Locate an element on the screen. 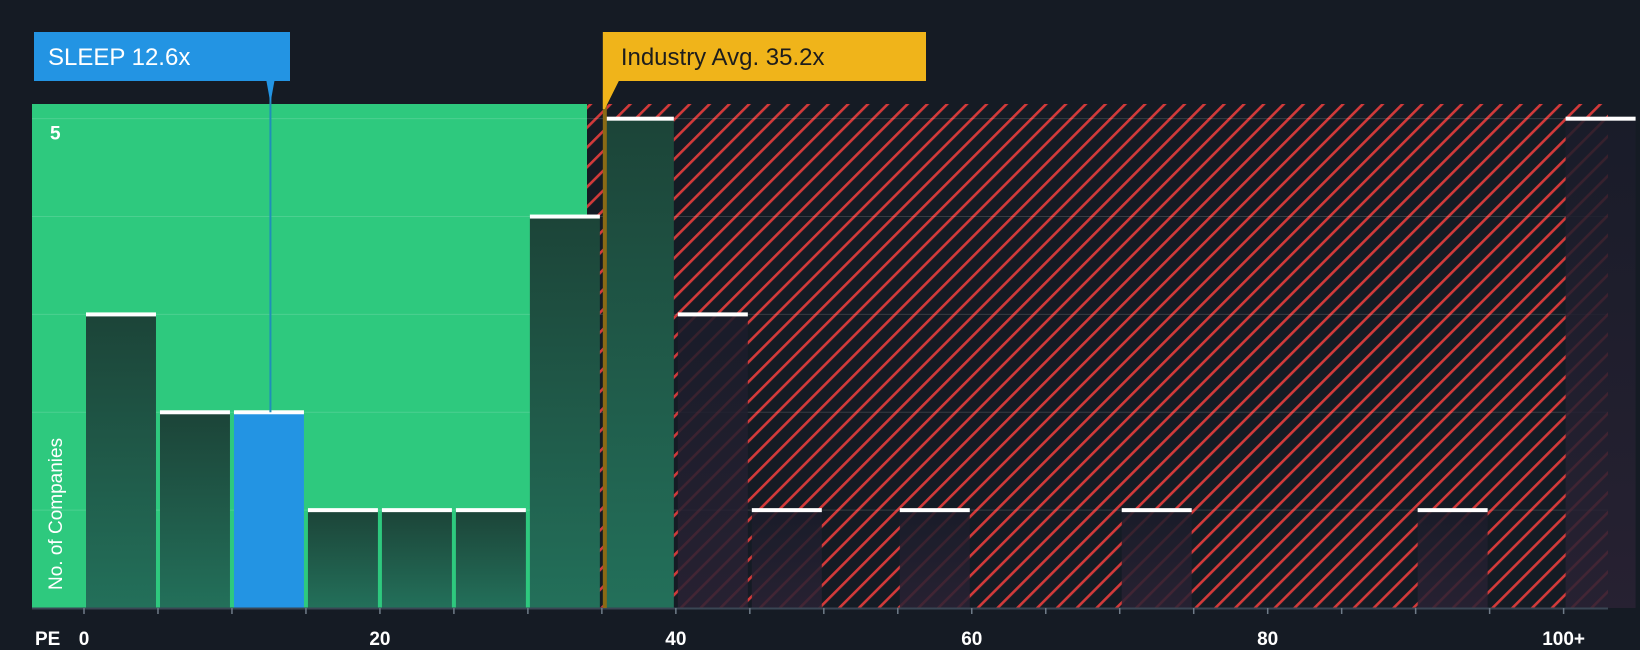 This screenshot has height=650, width=1640. x-axis-title: PE is located at coordinates (47, 639).